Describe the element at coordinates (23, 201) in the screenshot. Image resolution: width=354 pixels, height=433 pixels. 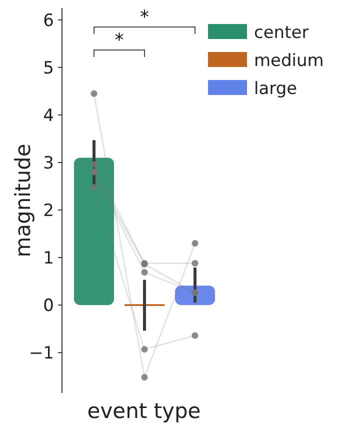
I see `y-axis-title: magnitude` at that location.